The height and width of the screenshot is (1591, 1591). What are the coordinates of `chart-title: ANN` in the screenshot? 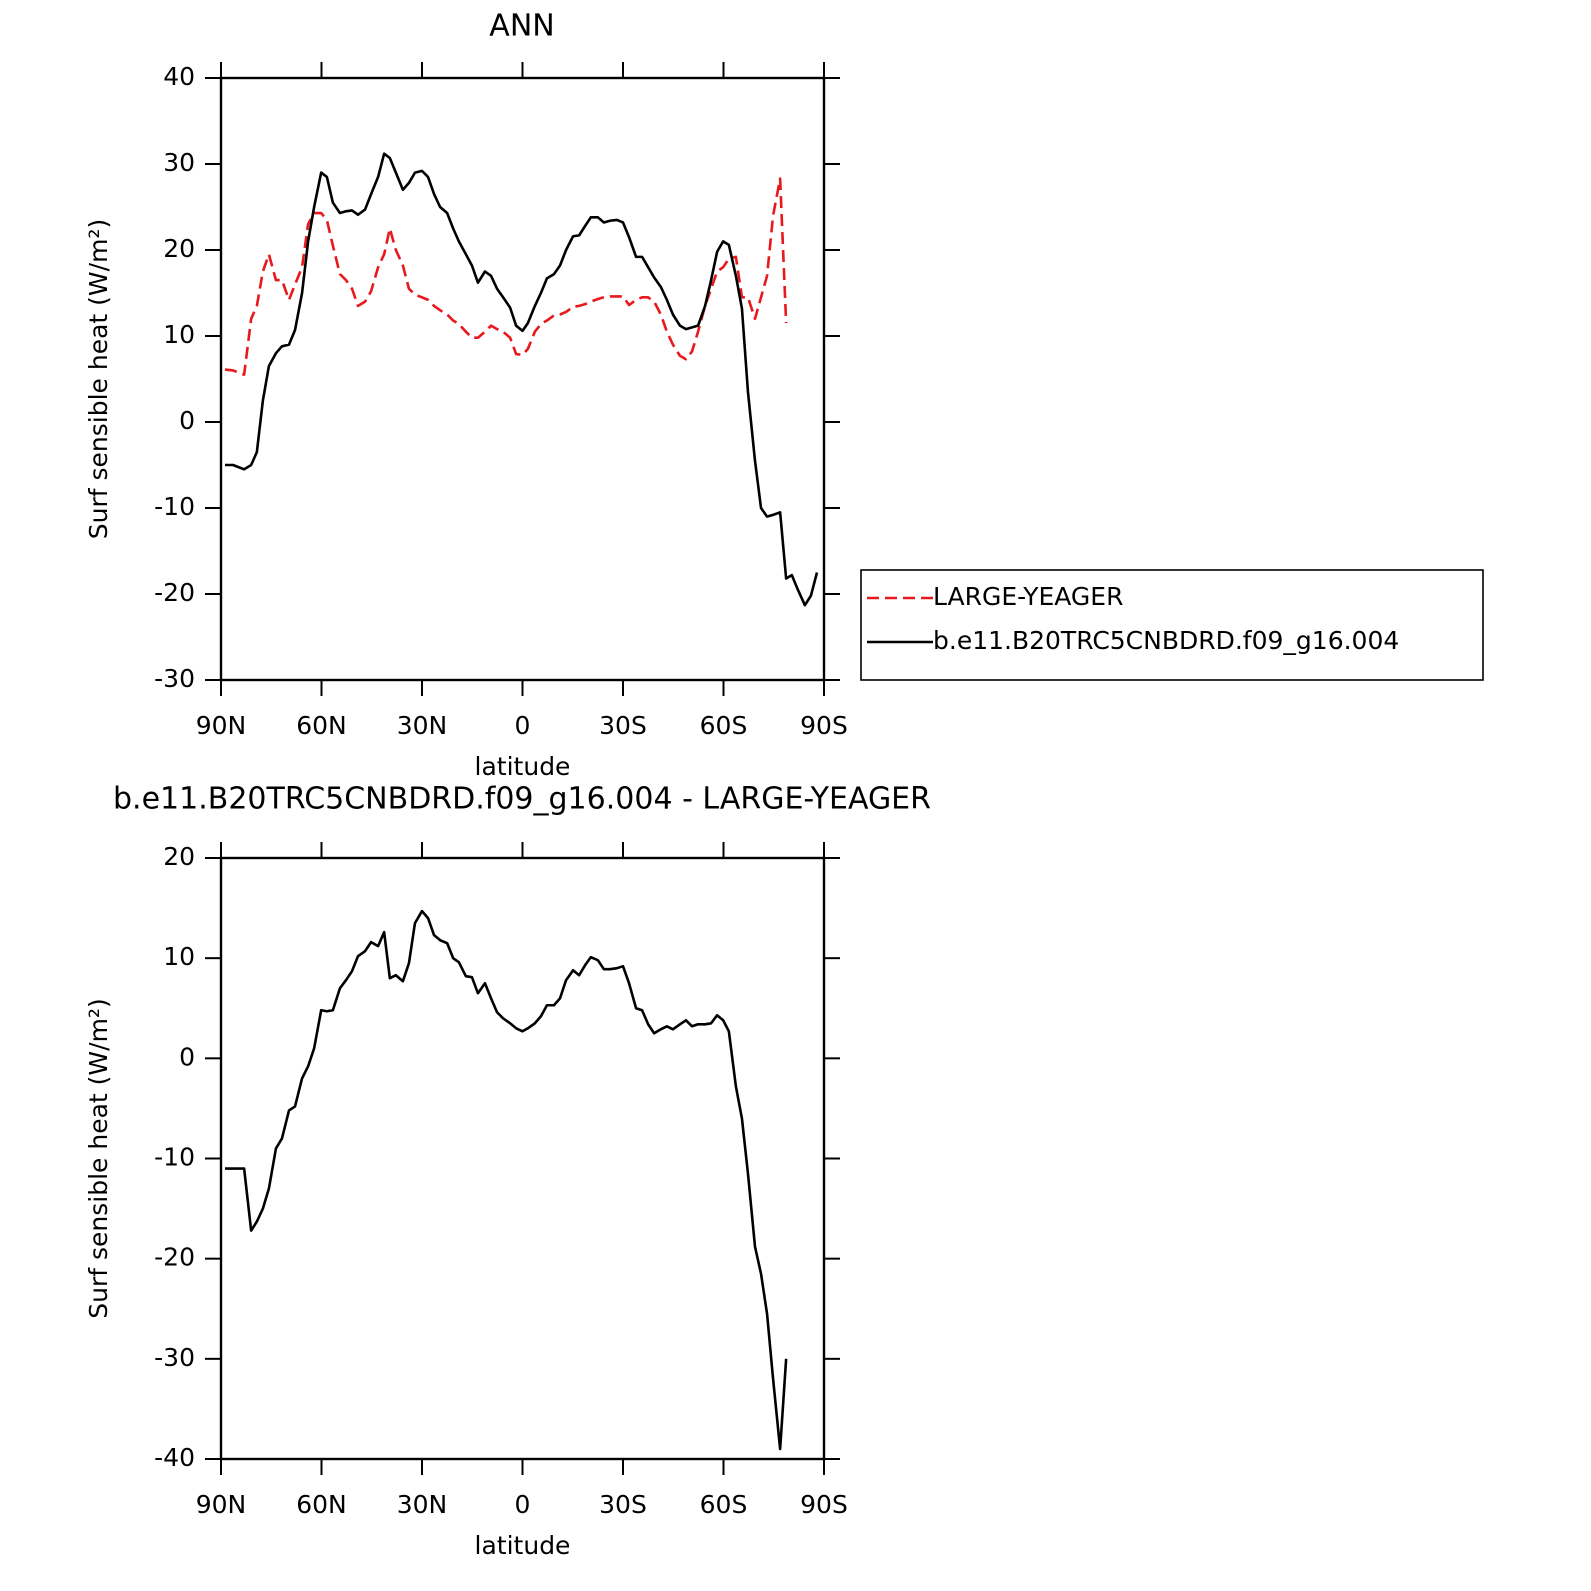 It's located at (521, 26).